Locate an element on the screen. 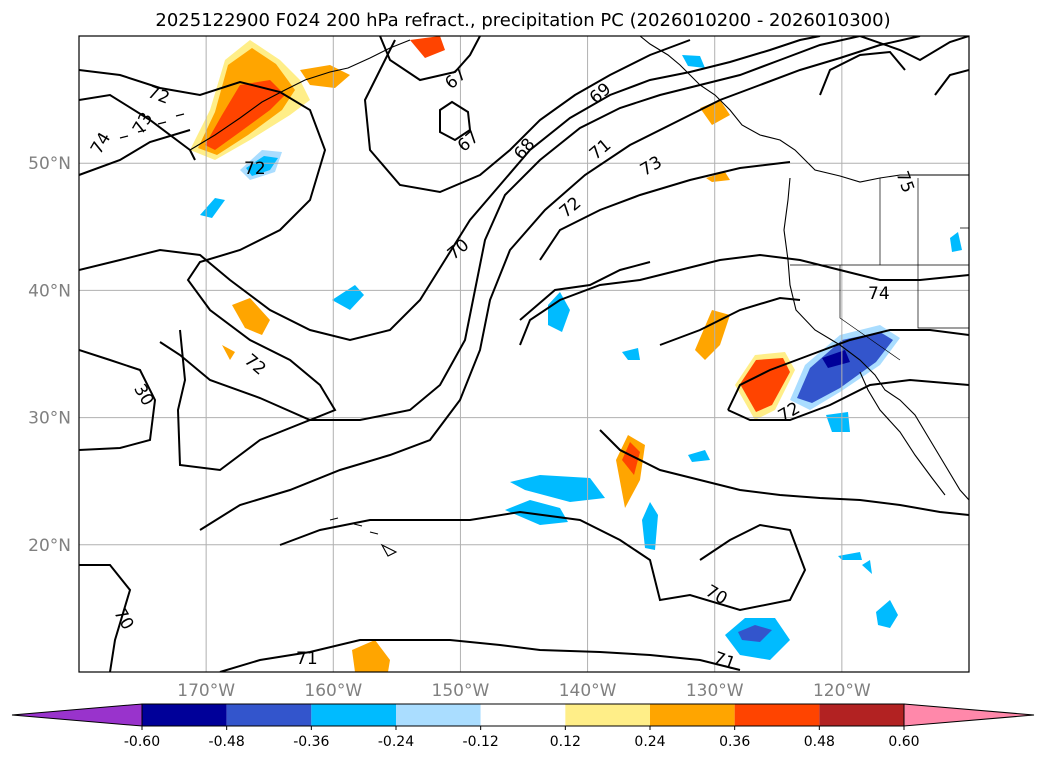 This screenshot has height=765, width=1047. latitude-tick-label: 20°N is located at coordinates (49, 546).